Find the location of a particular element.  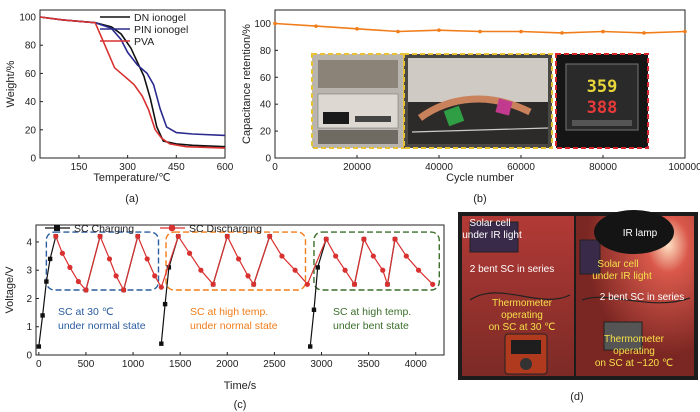

legend-label-pva: PVA is located at coordinates (144, 42).